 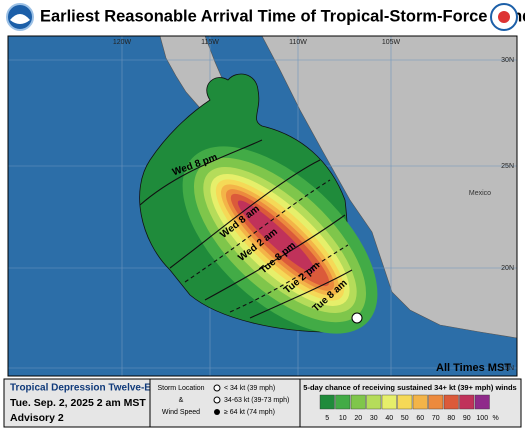 I want to click on color-scale: 5 10 20 30 40 50 60 70 80 90 100%, so click(x=409, y=408).